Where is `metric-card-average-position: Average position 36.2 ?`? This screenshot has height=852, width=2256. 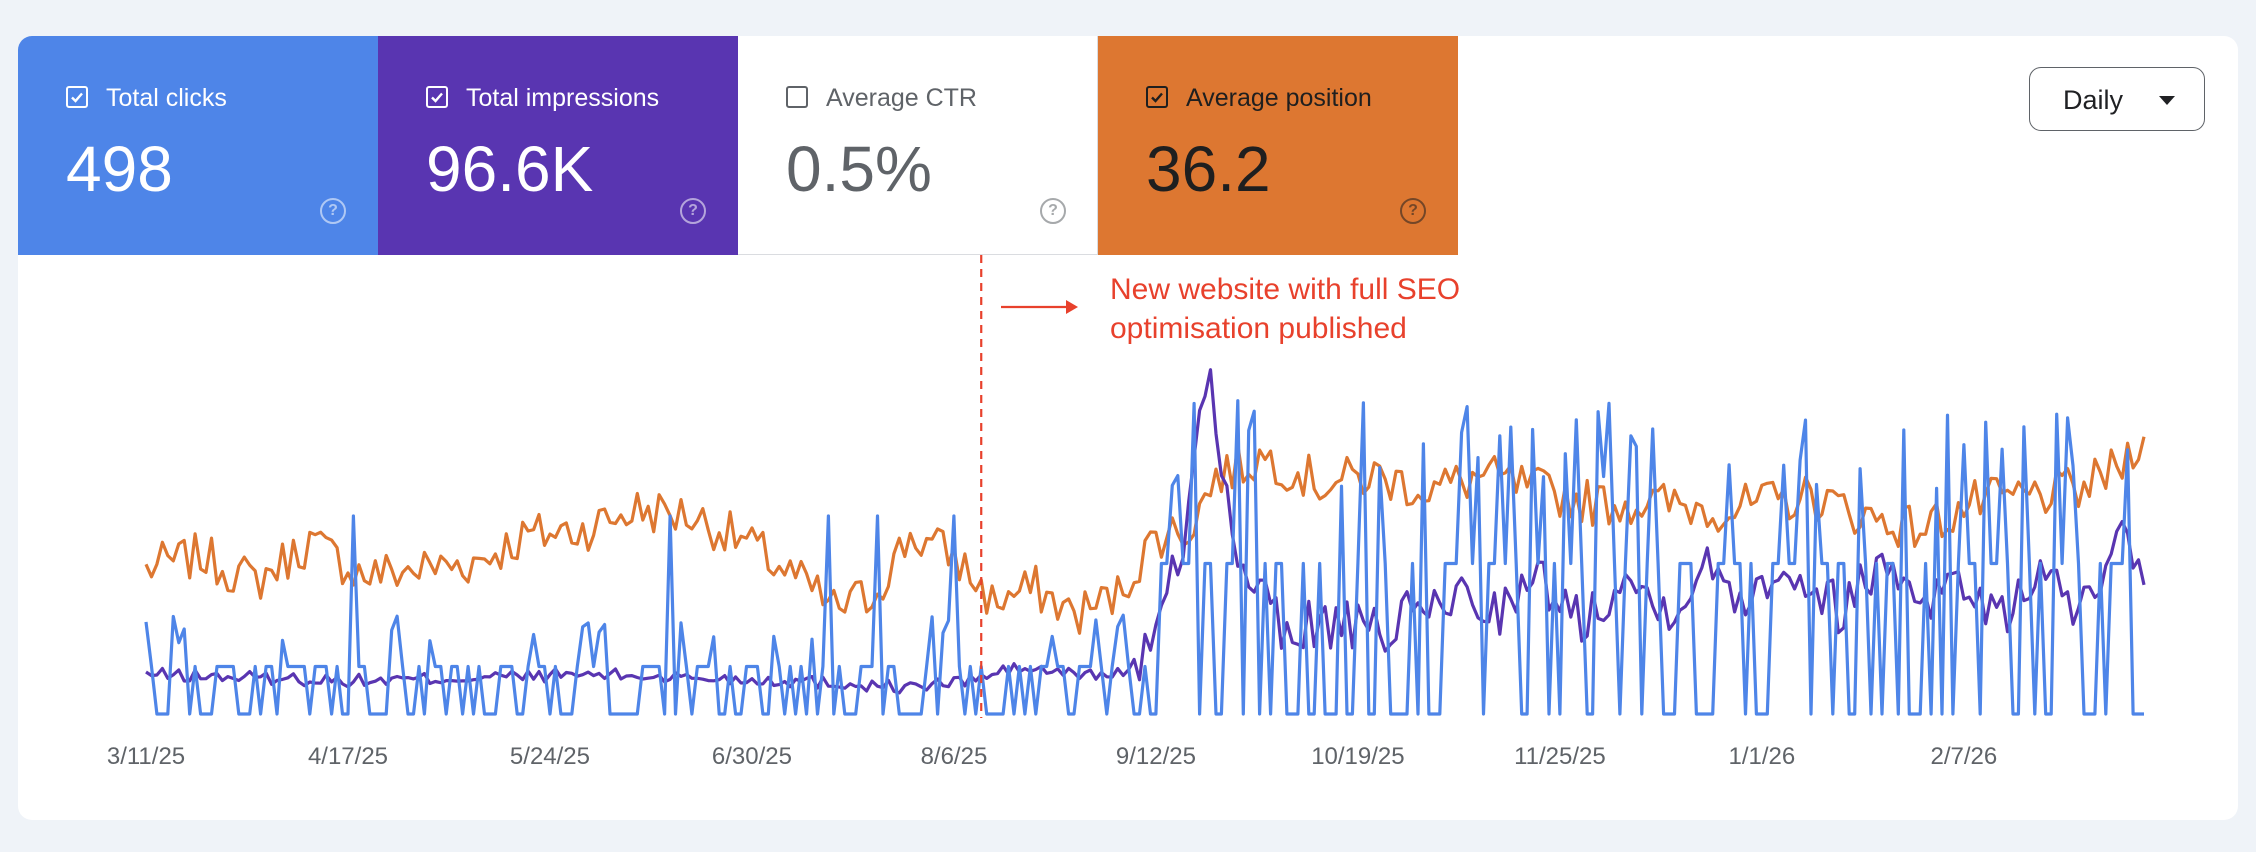 metric-card-average-position: Average position 36.2 ? is located at coordinates (1278, 145).